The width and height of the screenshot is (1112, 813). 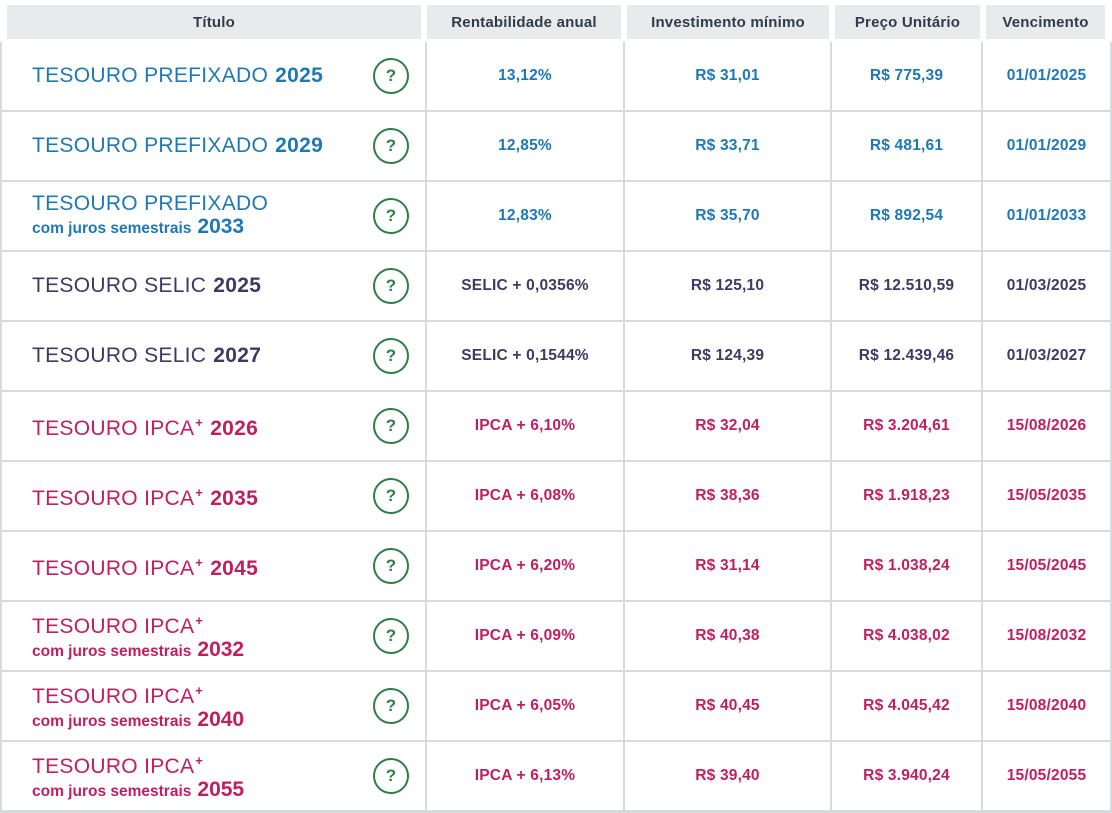 I want to click on annual-rate-value: SELIC + 0,0356%, so click(x=525, y=285).